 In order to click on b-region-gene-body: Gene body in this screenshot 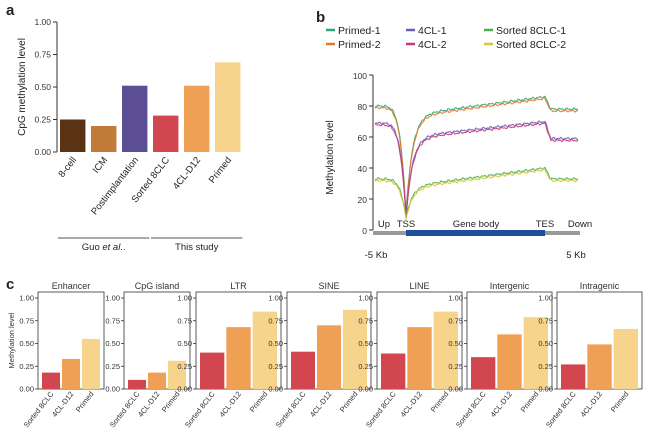, I will do `click(476, 224)`.